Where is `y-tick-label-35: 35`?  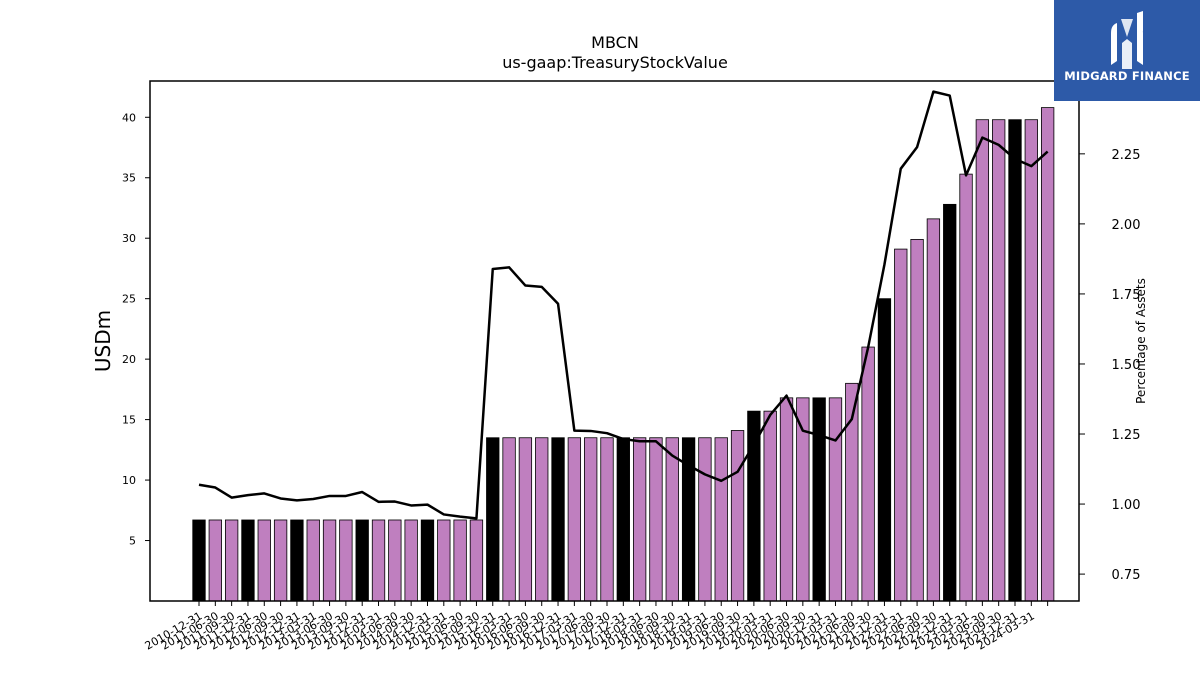
y-tick-label-35: 35 is located at coordinates (129, 178).